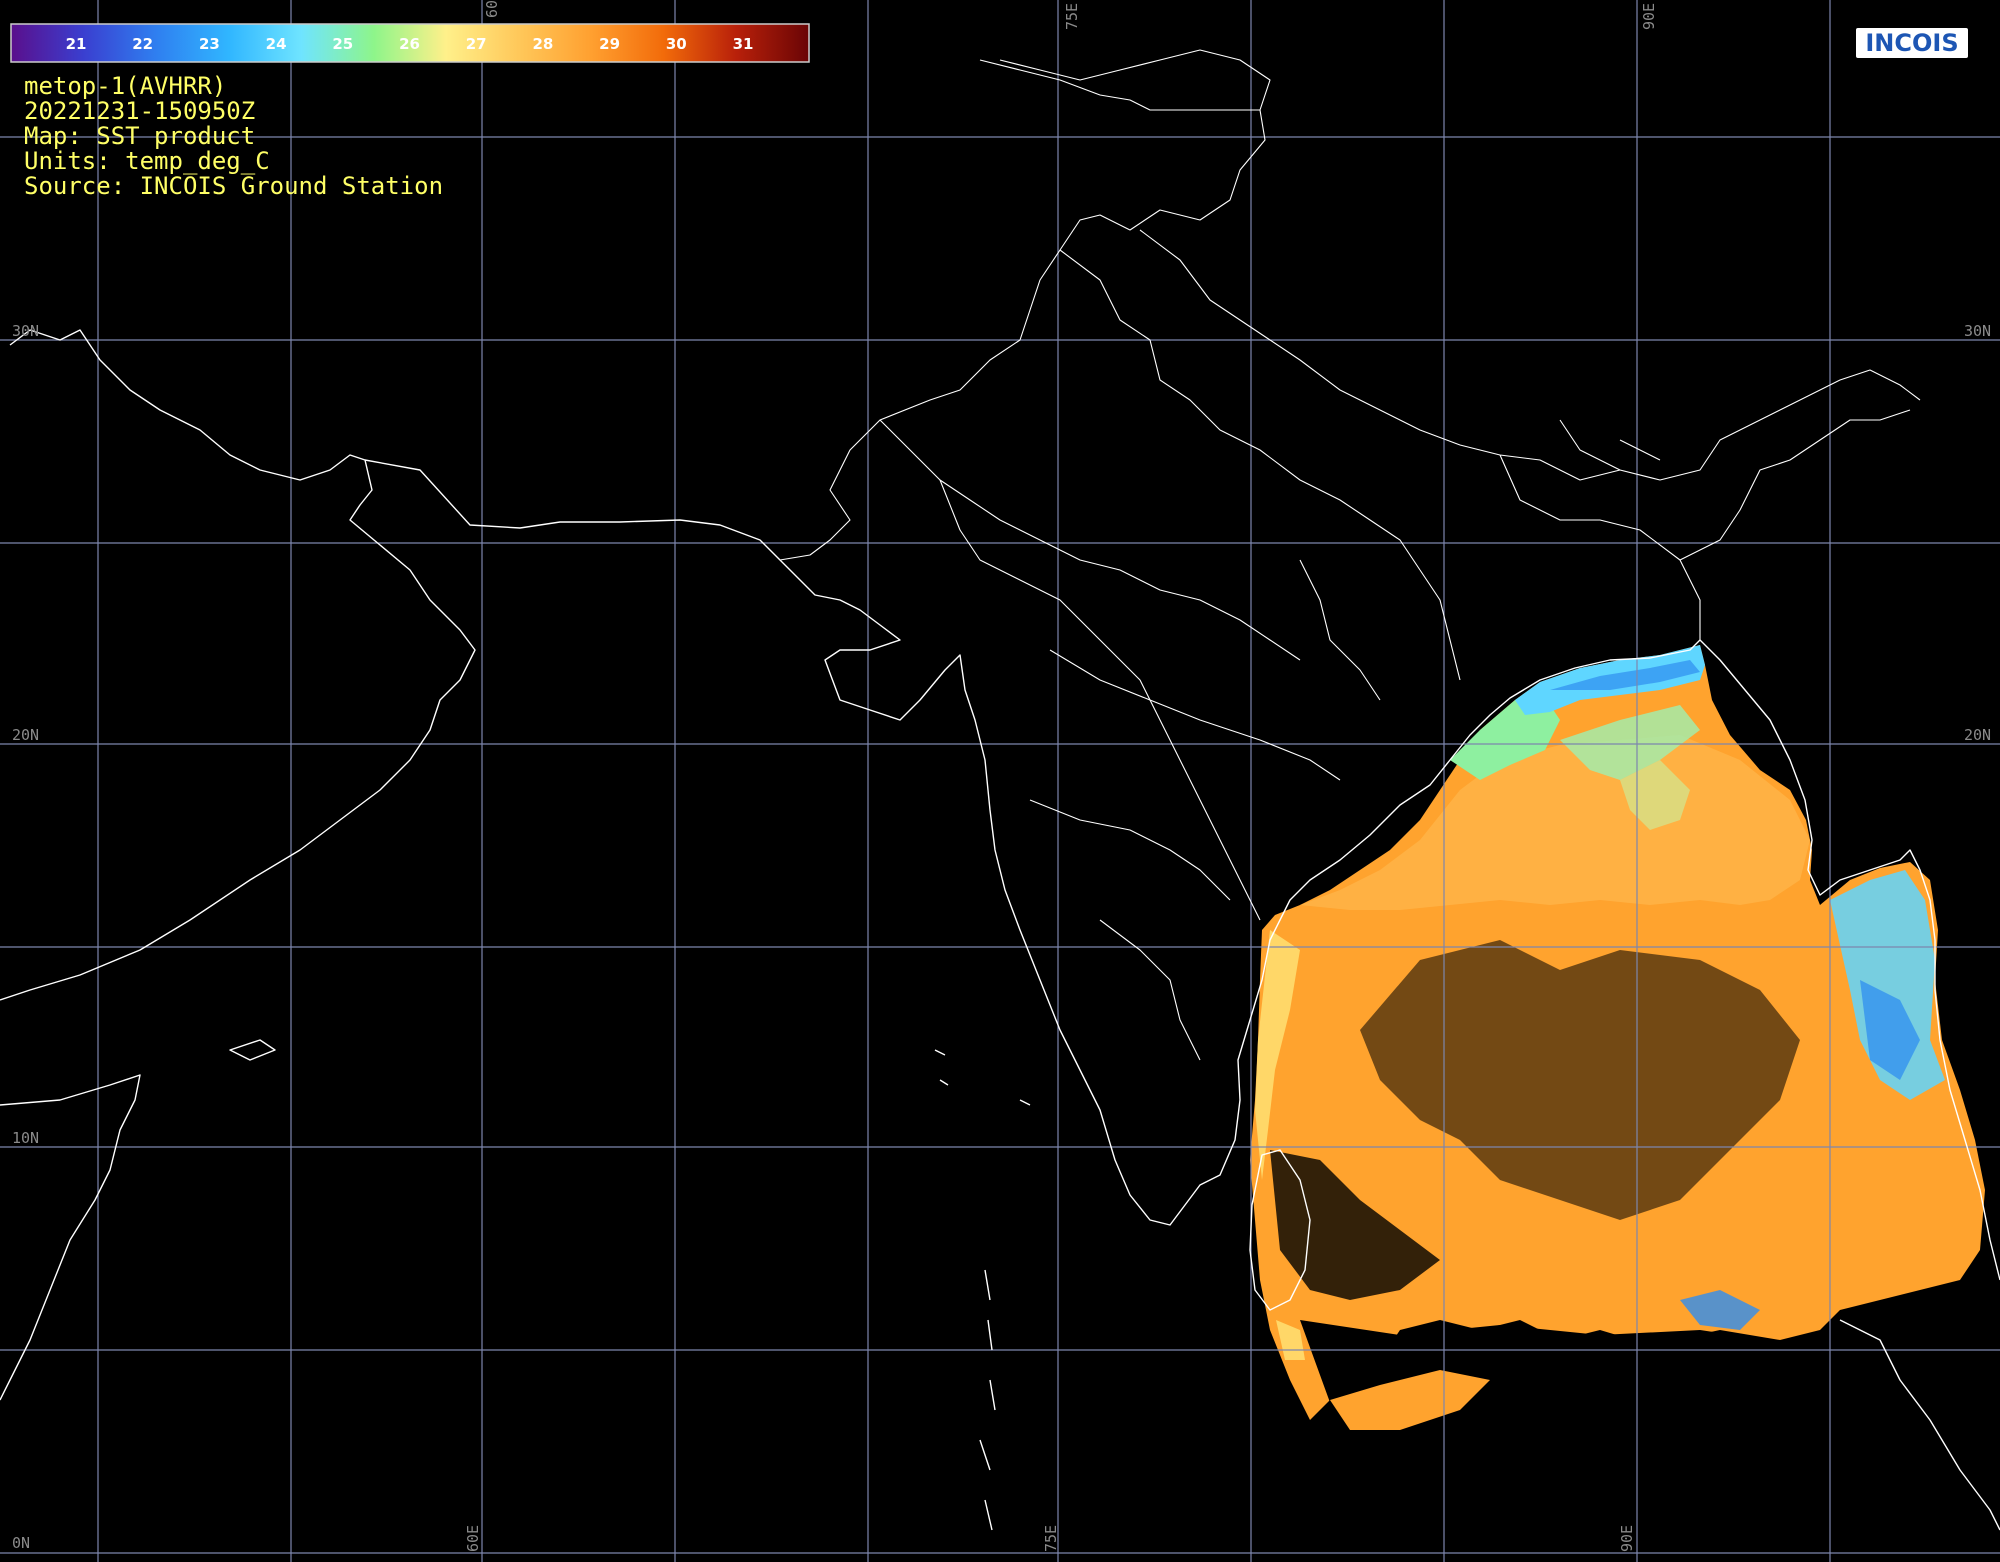 This screenshot has height=1562, width=2000. Describe the element at coordinates (1627, 1538) in the screenshot. I see `lon-label-90e-bottom: 90E` at that location.